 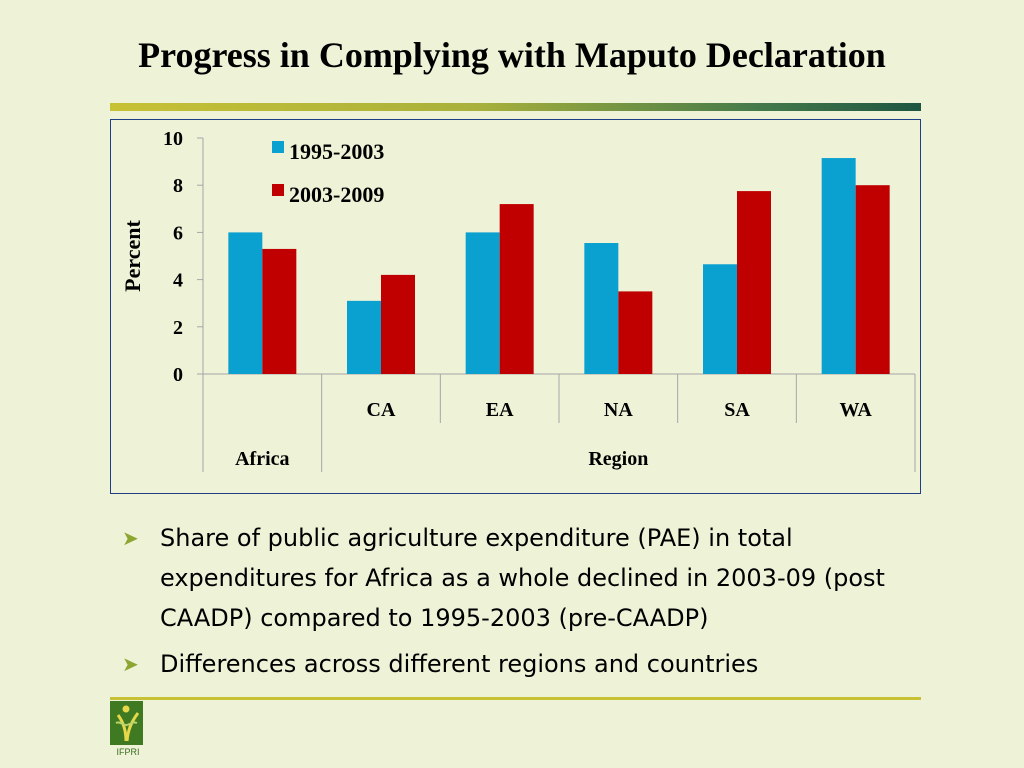 What do you see at coordinates (178, 281) in the screenshot?
I see `y-tick-label: 4` at bounding box center [178, 281].